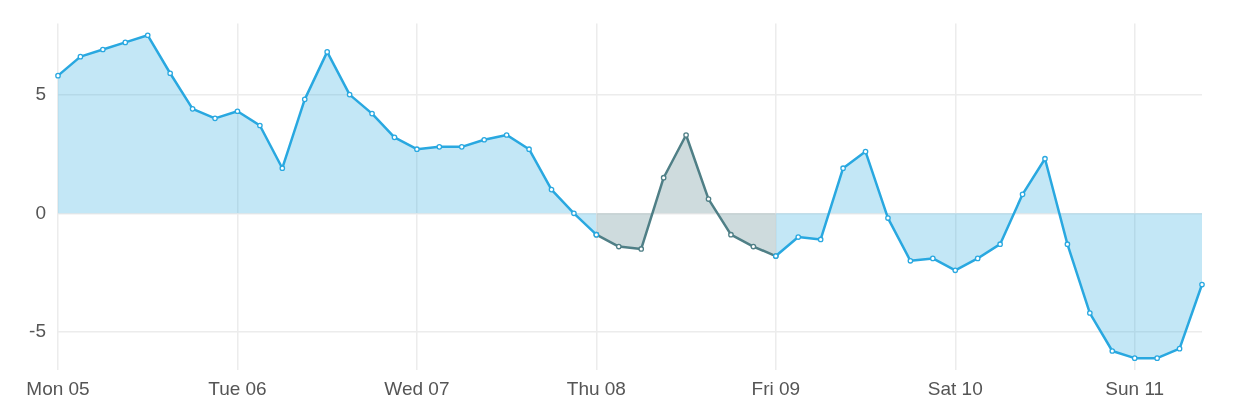  Describe the element at coordinates (1135, 388) in the screenshot. I see `x-tick-label: Sun 11` at that location.